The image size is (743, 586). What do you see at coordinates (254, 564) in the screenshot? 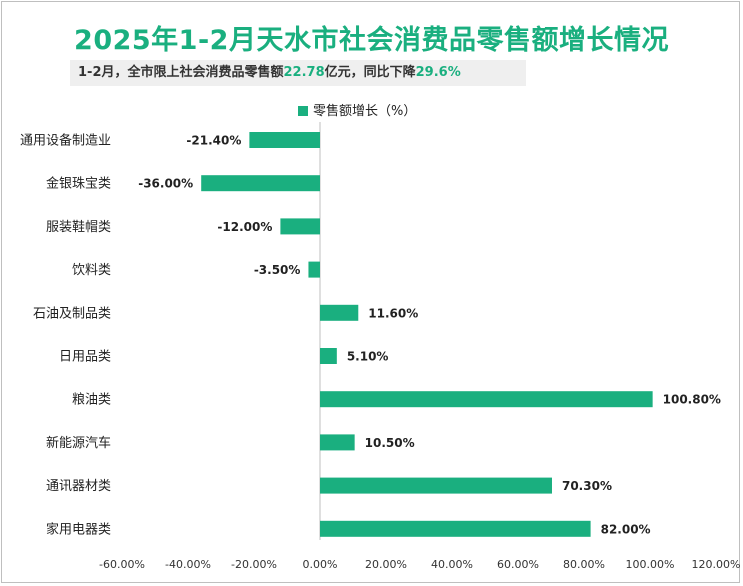
I see `x-tick-label: -20.00%` at bounding box center [254, 564].